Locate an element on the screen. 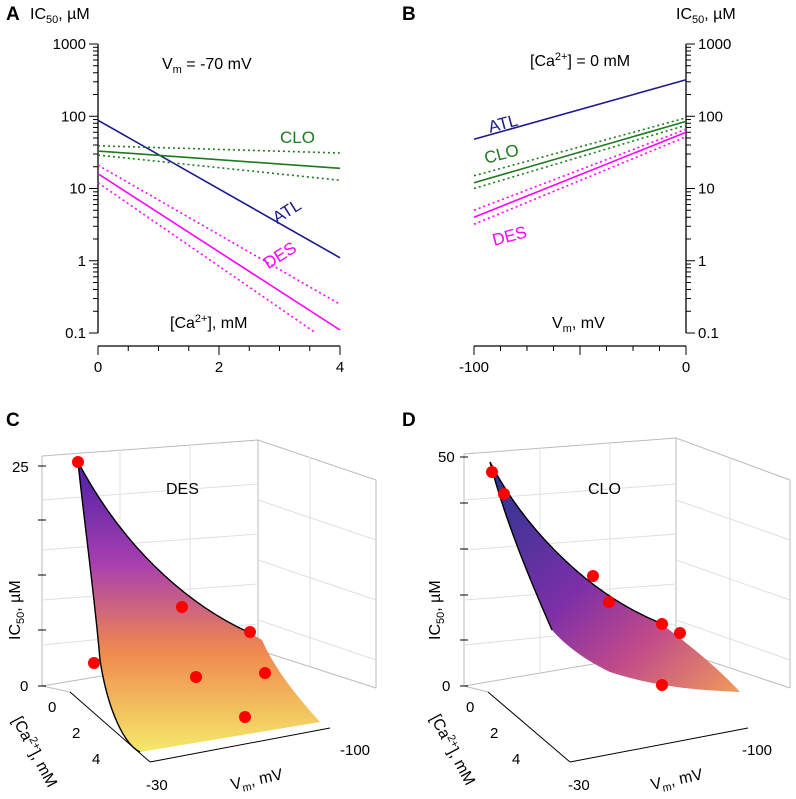 The image size is (796, 799). panel-d-title: CLO is located at coordinates (604, 489).